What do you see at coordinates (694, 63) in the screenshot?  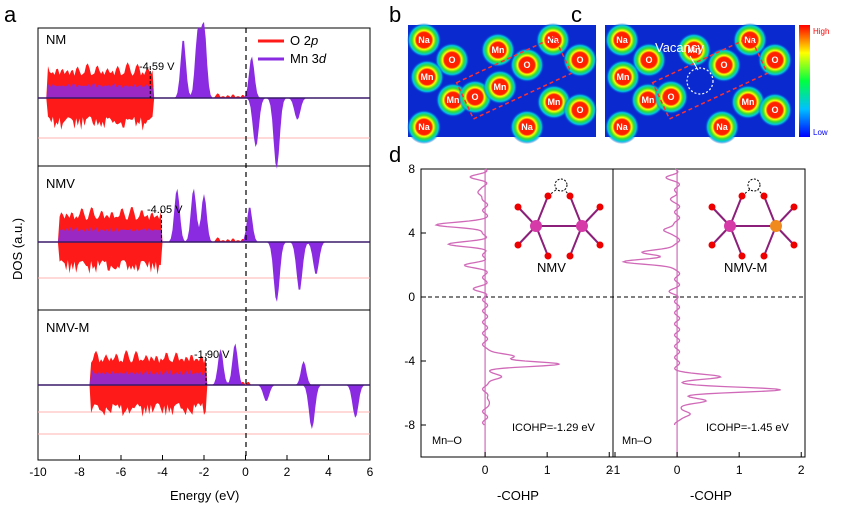 I see `vacancy-pointer` at bounding box center [694, 63].